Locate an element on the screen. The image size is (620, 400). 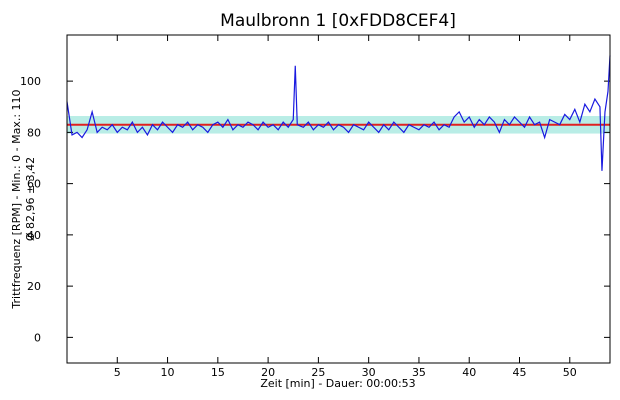
x-tick-label: 45 is located at coordinates (520, 372).